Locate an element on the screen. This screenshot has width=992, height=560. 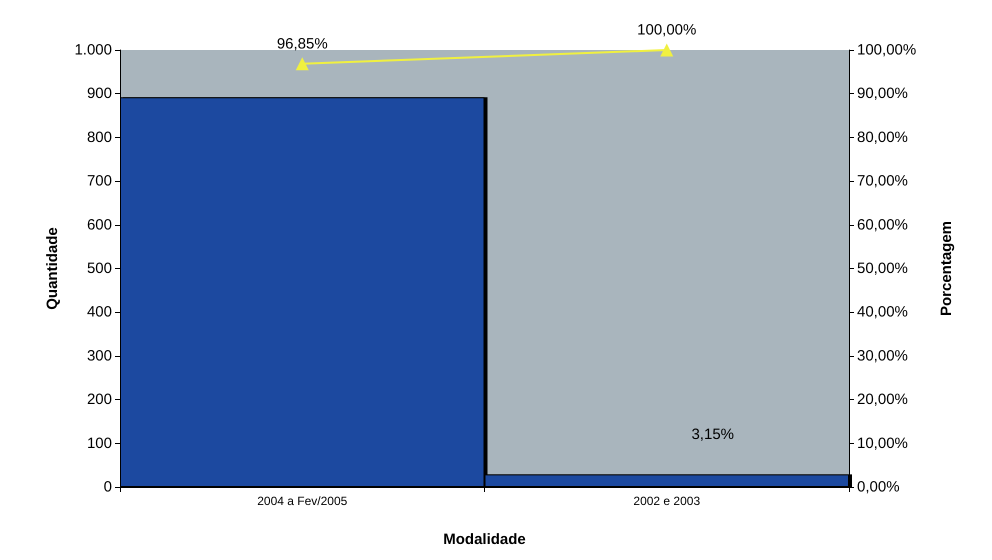
y-tick-label: 1.000 is located at coordinates (93, 50).